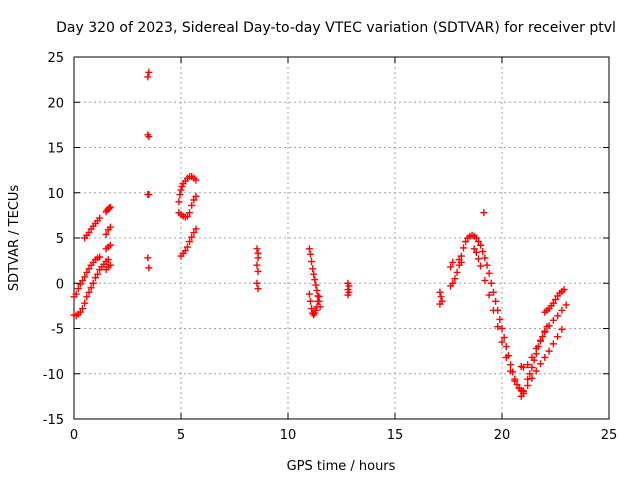 The height and width of the screenshot is (480, 640). I want to click on y-axis-label: SDTVAR / TECUs, so click(14, 238).